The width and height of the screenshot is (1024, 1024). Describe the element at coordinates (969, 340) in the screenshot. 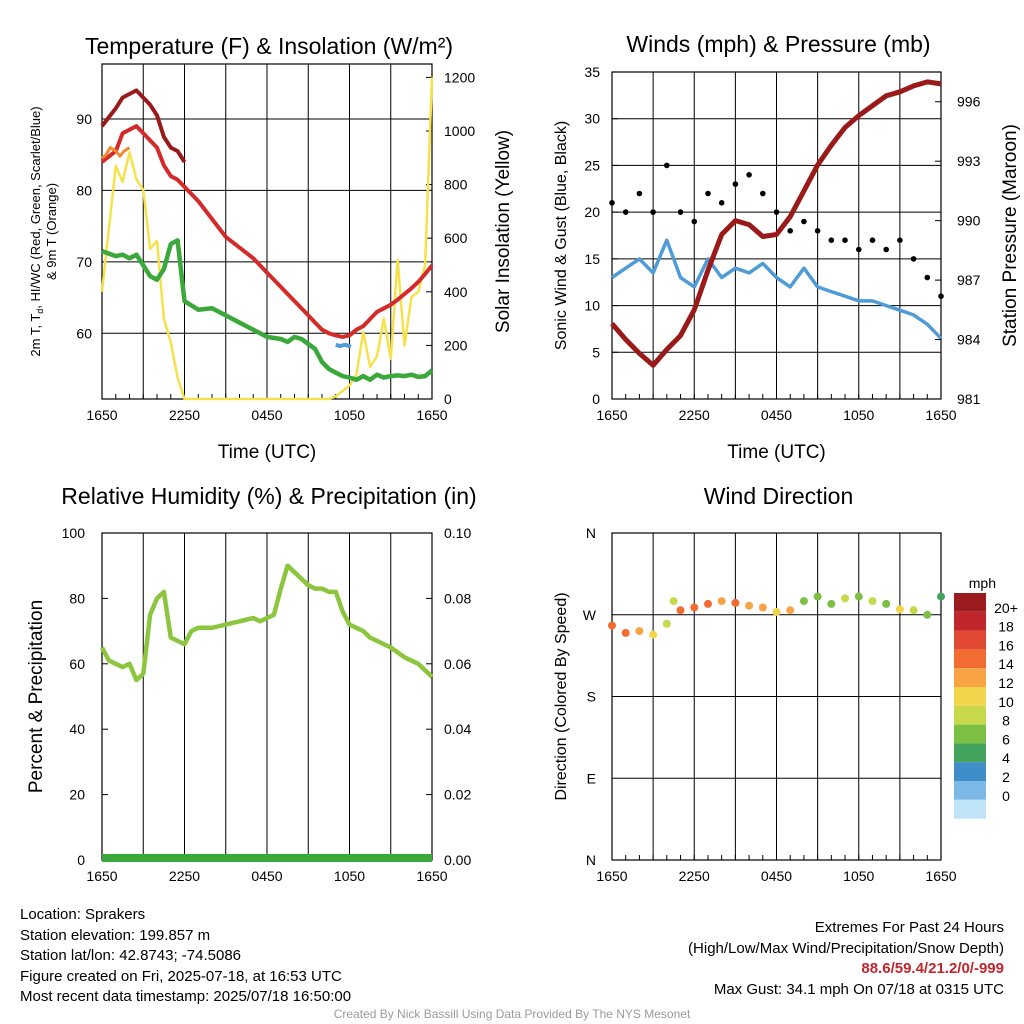

I see `y2-tick-label: 984` at that location.